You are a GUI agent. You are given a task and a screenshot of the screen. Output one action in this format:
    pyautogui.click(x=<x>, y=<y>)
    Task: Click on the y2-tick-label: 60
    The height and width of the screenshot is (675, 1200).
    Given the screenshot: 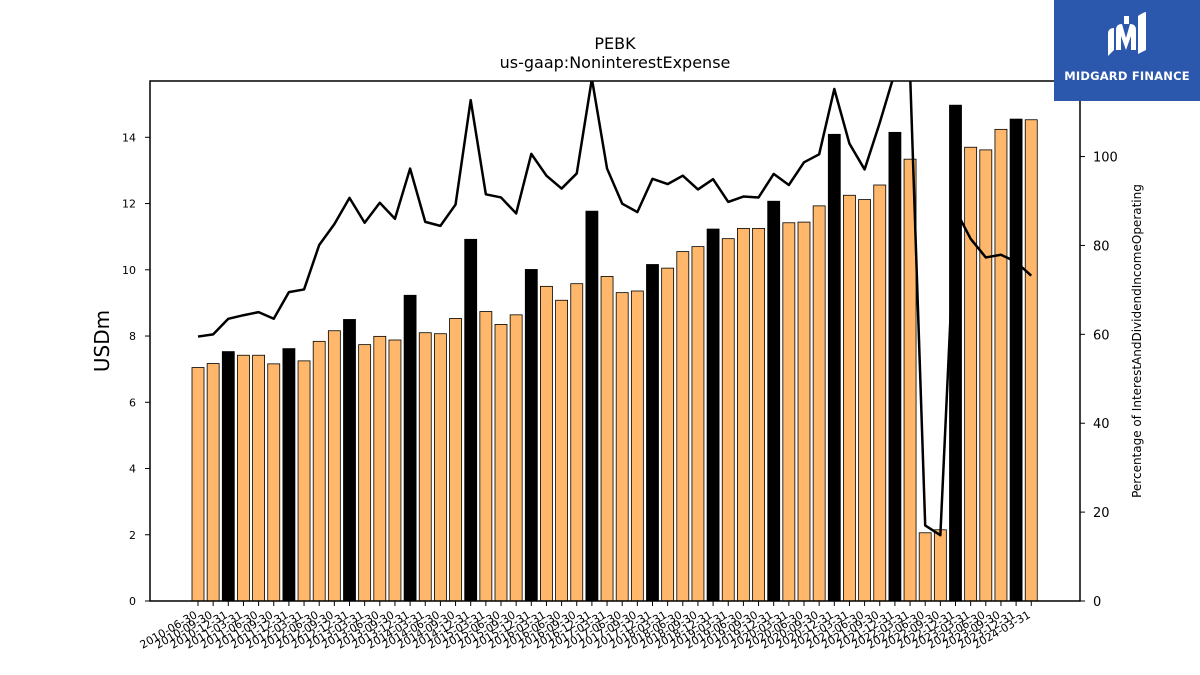 What is the action you would take?
    pyautogui.click(x=1101, y=335)
    